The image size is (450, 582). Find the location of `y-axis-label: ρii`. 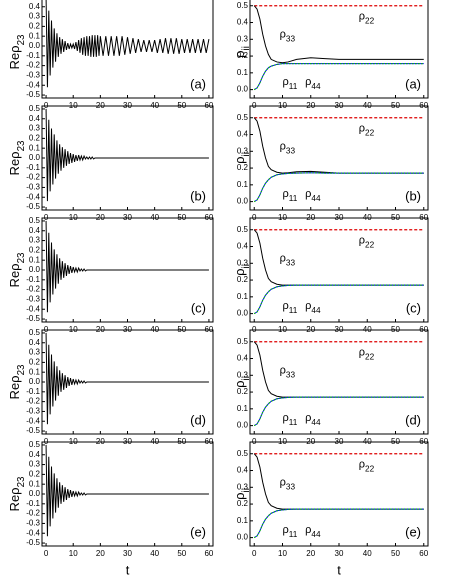

y-axis-label: ρii is located at coordinates (242, 494).